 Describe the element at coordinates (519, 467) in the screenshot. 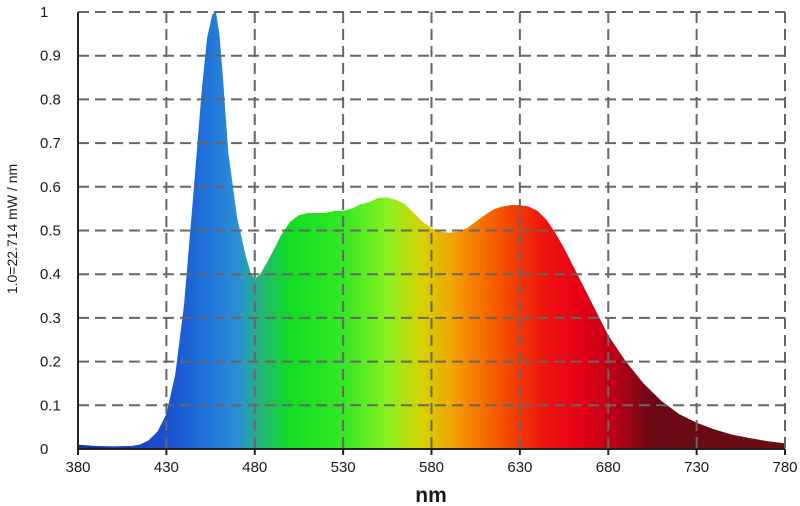

I see `x-tick-label-5: 630` at that location.